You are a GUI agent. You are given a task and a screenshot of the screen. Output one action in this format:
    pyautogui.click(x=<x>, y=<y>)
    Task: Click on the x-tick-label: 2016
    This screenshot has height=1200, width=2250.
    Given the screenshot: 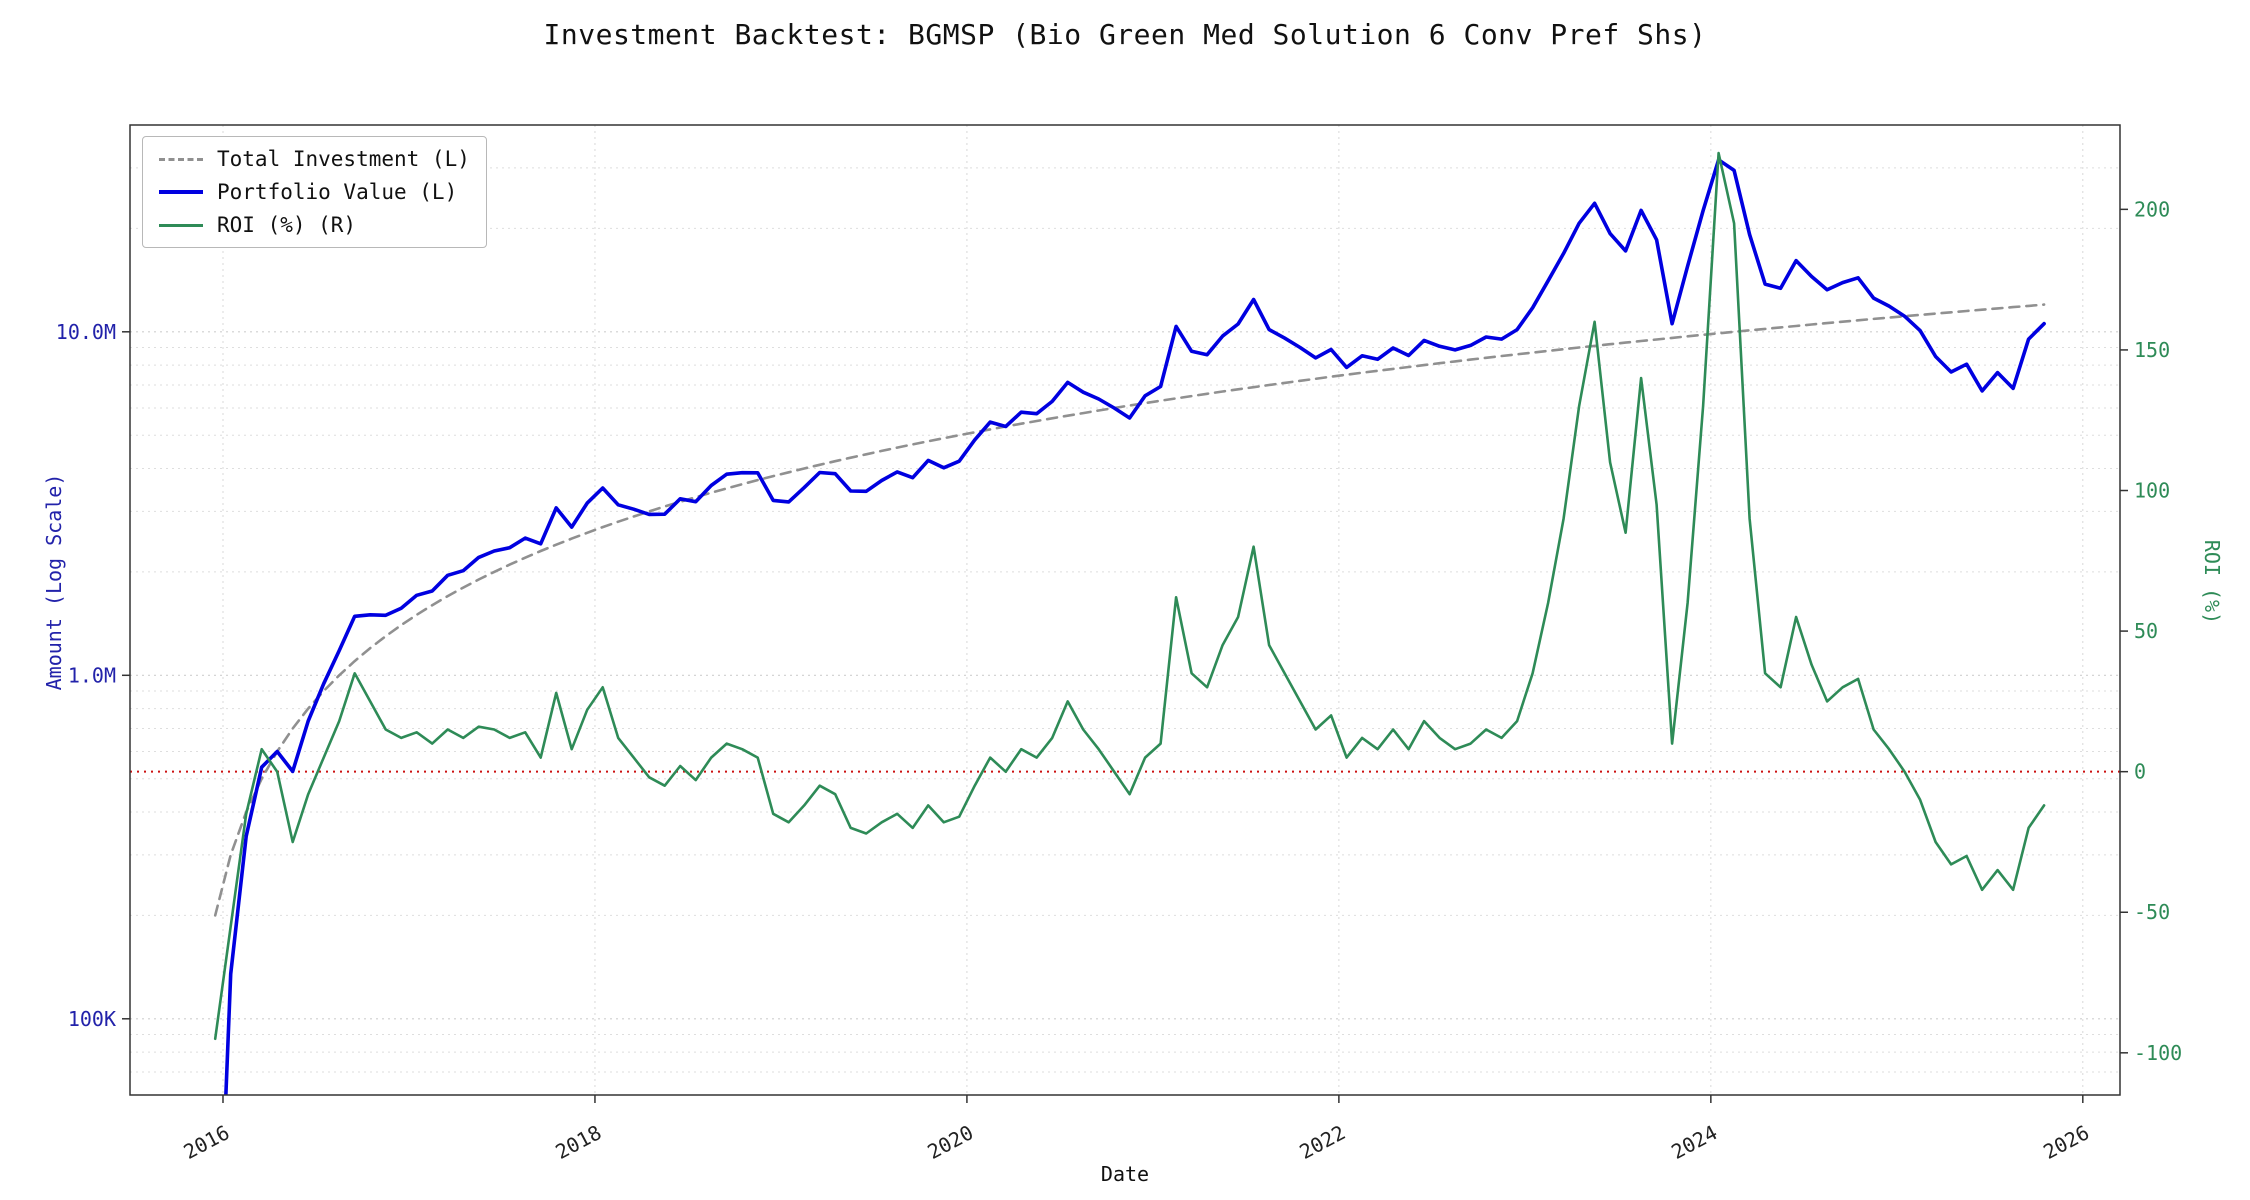 What is the action you would take?
    pyautogui.click(x=207, y=1142)
    